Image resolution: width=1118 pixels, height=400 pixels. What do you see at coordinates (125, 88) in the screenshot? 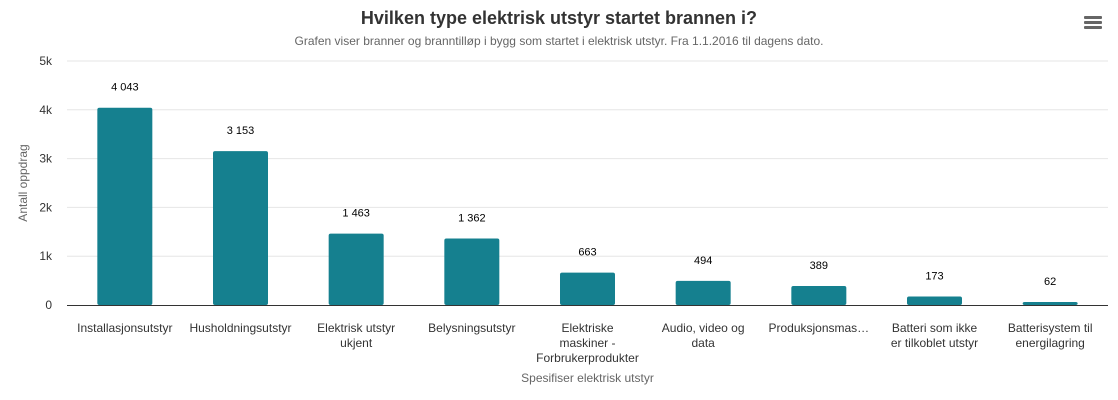
I see `data-label: 4 043` at bounding box center [125, 88].